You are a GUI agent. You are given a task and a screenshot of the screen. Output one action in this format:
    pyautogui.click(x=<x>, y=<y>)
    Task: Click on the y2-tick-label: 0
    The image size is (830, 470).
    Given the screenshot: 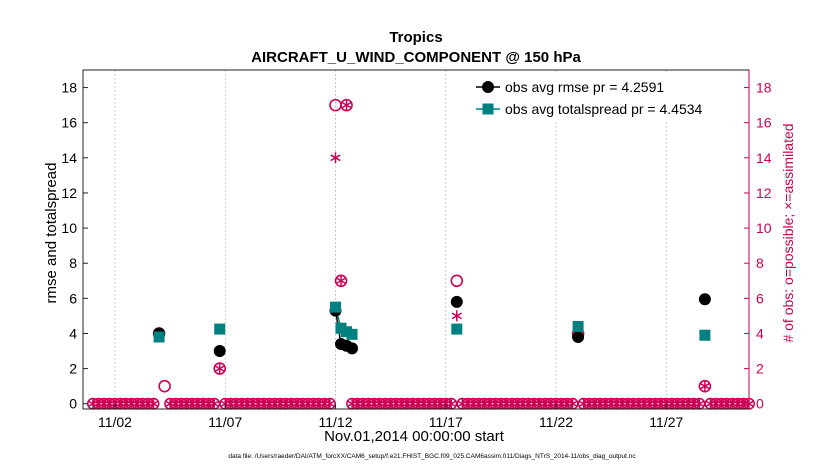 What is the action you would take?
    pyautogui.click(x=760, y=404)
    